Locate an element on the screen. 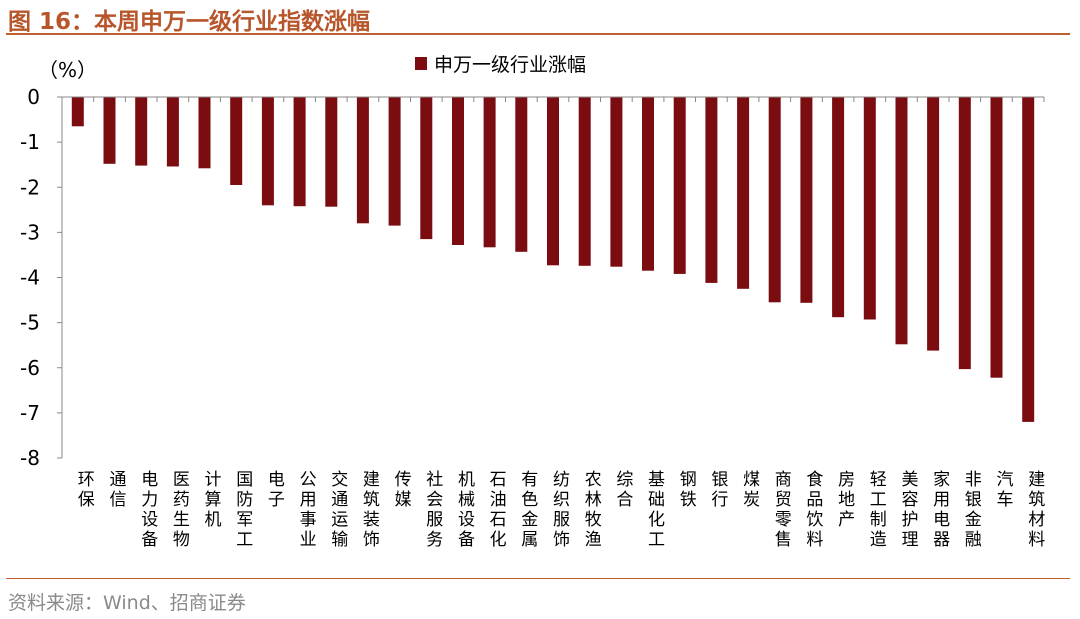  bar-有色金属 is located at coordinates (521, 174).